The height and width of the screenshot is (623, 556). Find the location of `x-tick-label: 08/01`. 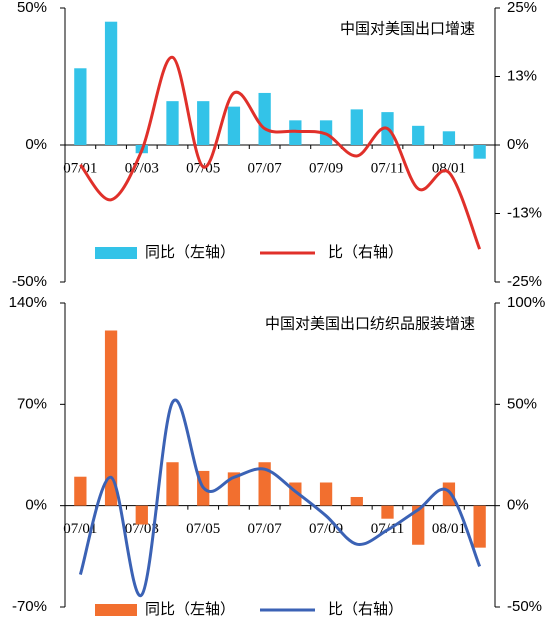

x-tick-label: 08/01 is located at coordinates (449, 529).